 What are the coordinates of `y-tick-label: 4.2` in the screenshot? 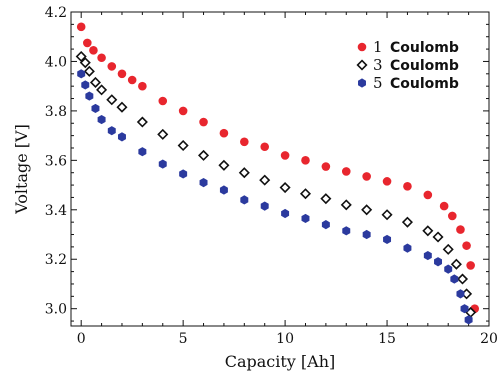 It's located at (56, 13).